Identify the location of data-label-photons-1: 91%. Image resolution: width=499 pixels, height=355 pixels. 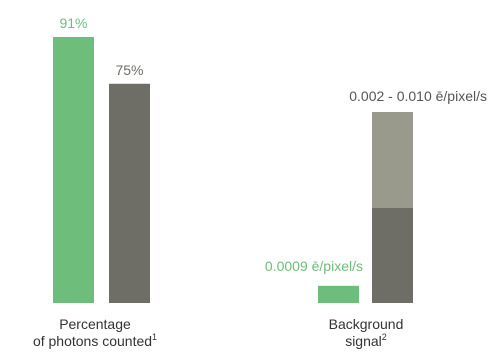
(73, 23).